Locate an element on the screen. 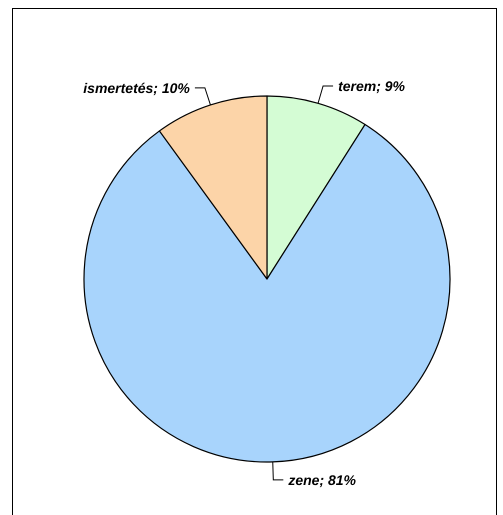 The width and height of the screenshot is (503, 515). slice-label: ismertetés; 10% is located at coordinates (136, 88).